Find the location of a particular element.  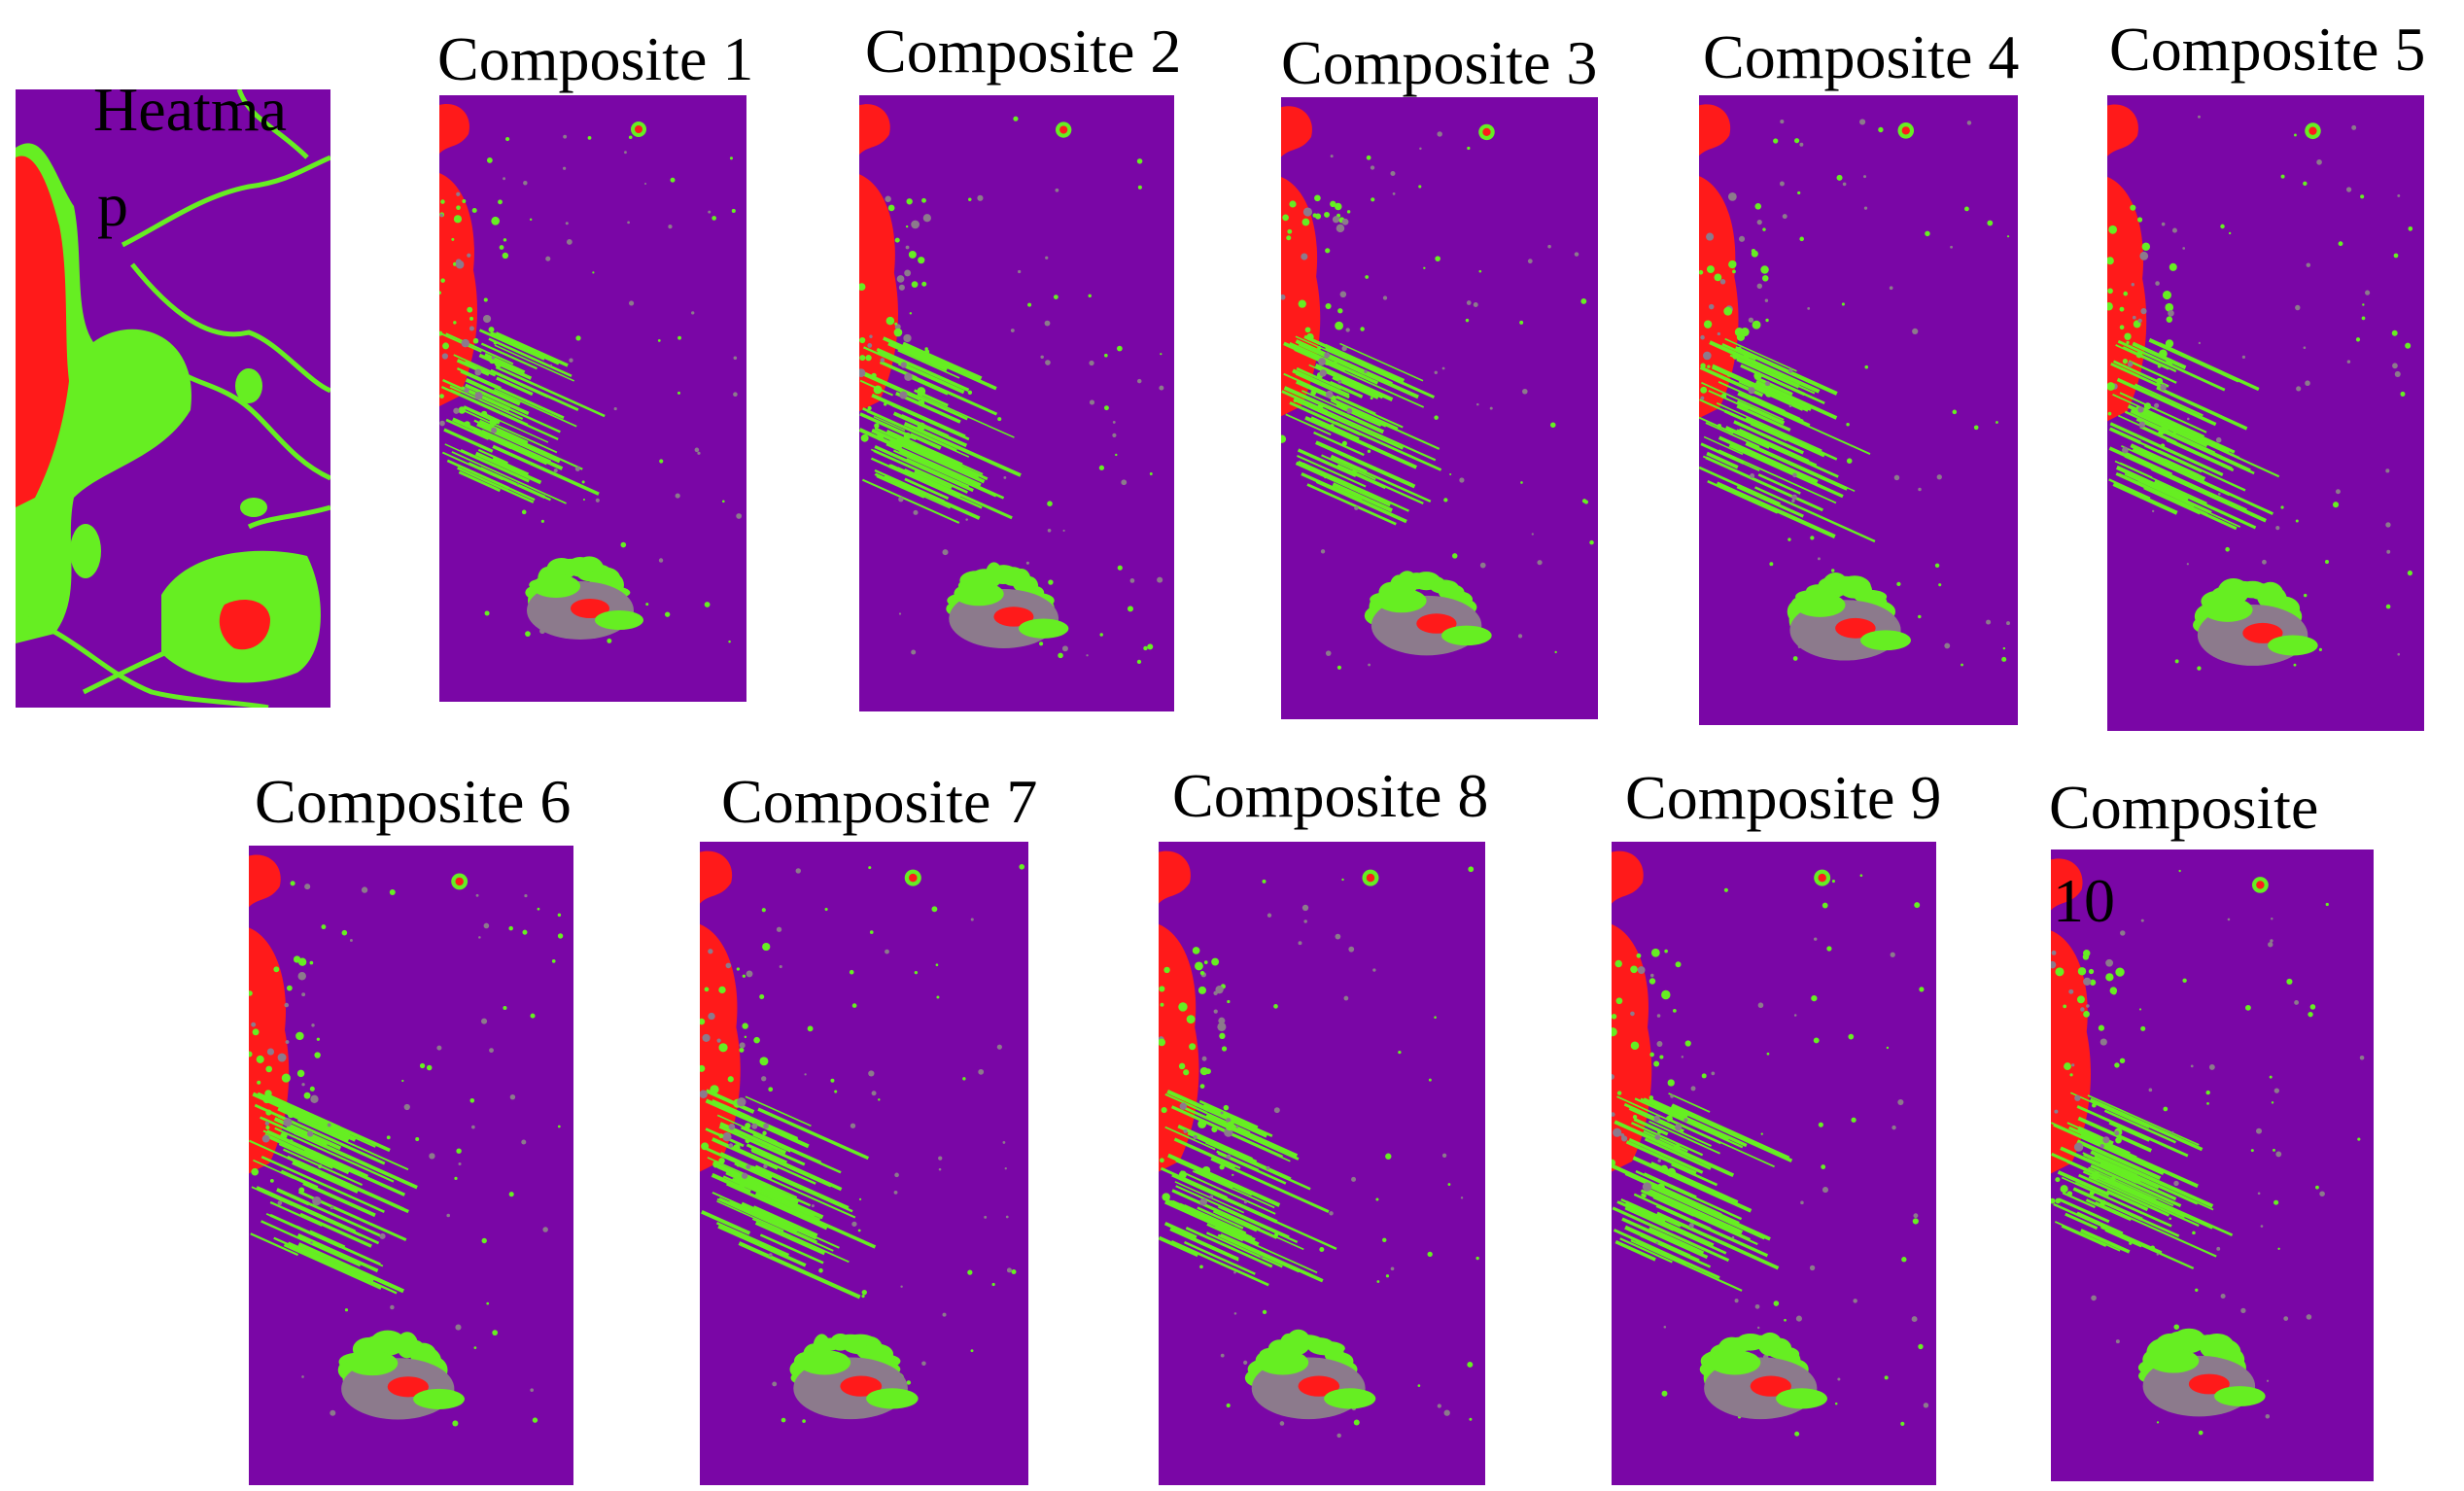

composite-5-map is located at coordinates (2265, 413).